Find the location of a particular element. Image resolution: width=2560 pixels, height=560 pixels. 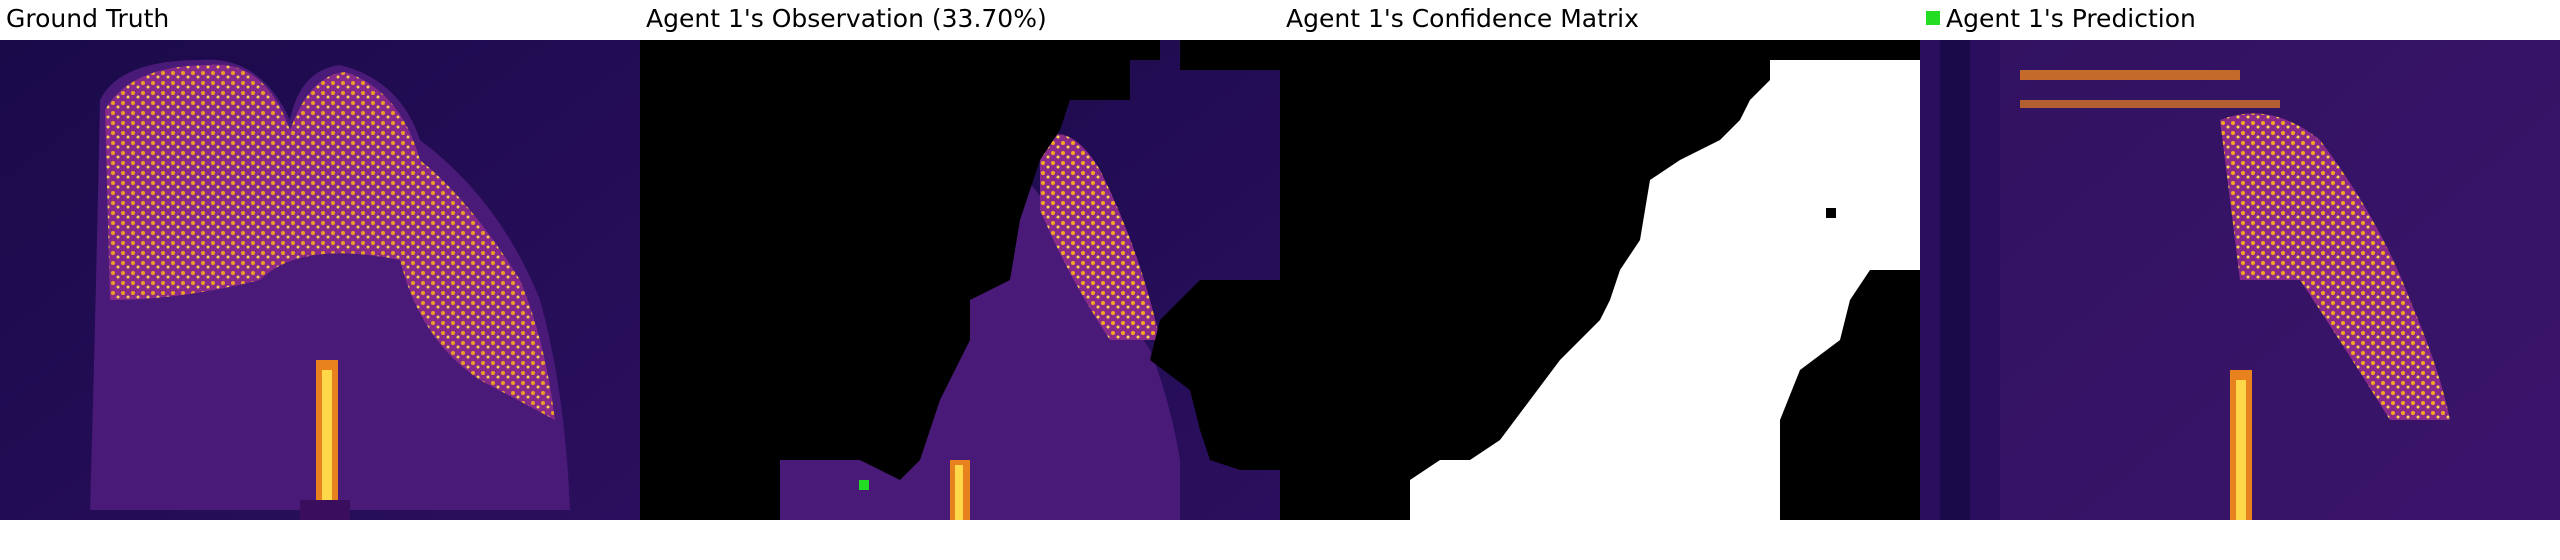

panel-title: Agent 1's Confidence Matrix is located at coordinates (1462, 18).